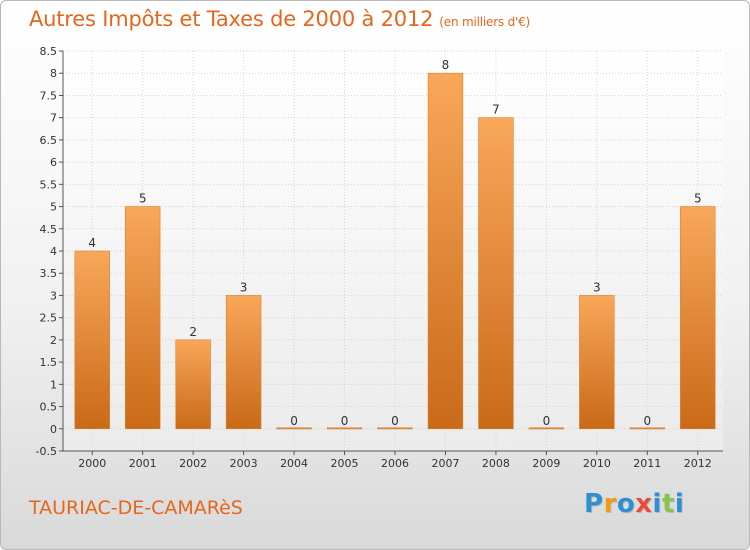 The height and width of the screenshot is (550, 750). I want to click on y-tick-label: 4, so click(53, 251).